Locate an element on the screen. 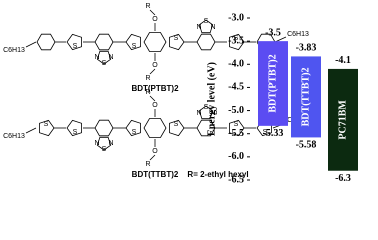 Image resolution: width=378 pixels, height=240 pixels. value-label: -3.5 is located at coordinates (273, 32).